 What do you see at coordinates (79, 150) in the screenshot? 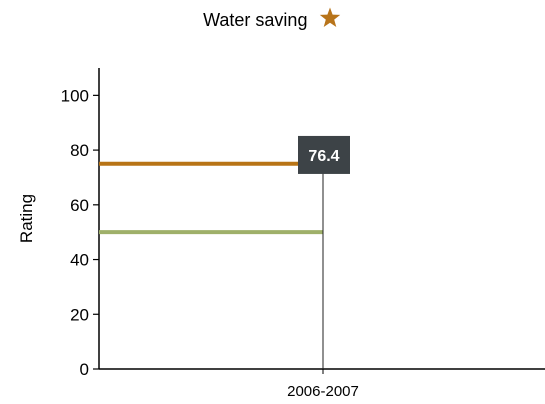
I see `y-tick-label: 80` at bounding box center [79, 150].